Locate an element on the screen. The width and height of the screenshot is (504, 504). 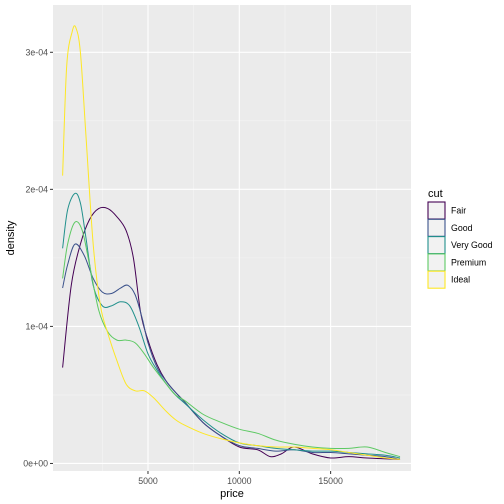
legend-key-ideal is located at coordinates (436, 279).